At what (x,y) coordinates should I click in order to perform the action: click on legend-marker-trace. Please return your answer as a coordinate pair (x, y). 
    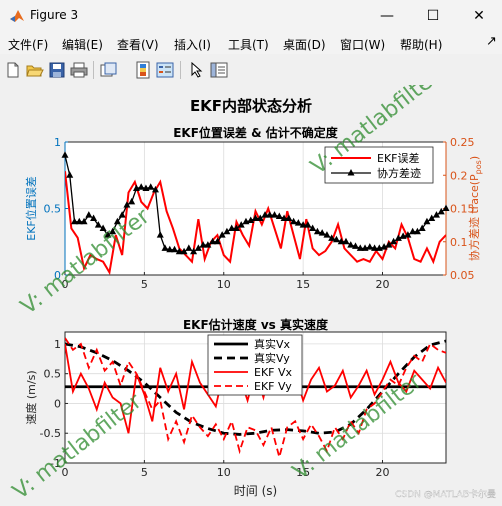
    Looking at the image, I should click on (351, 172).